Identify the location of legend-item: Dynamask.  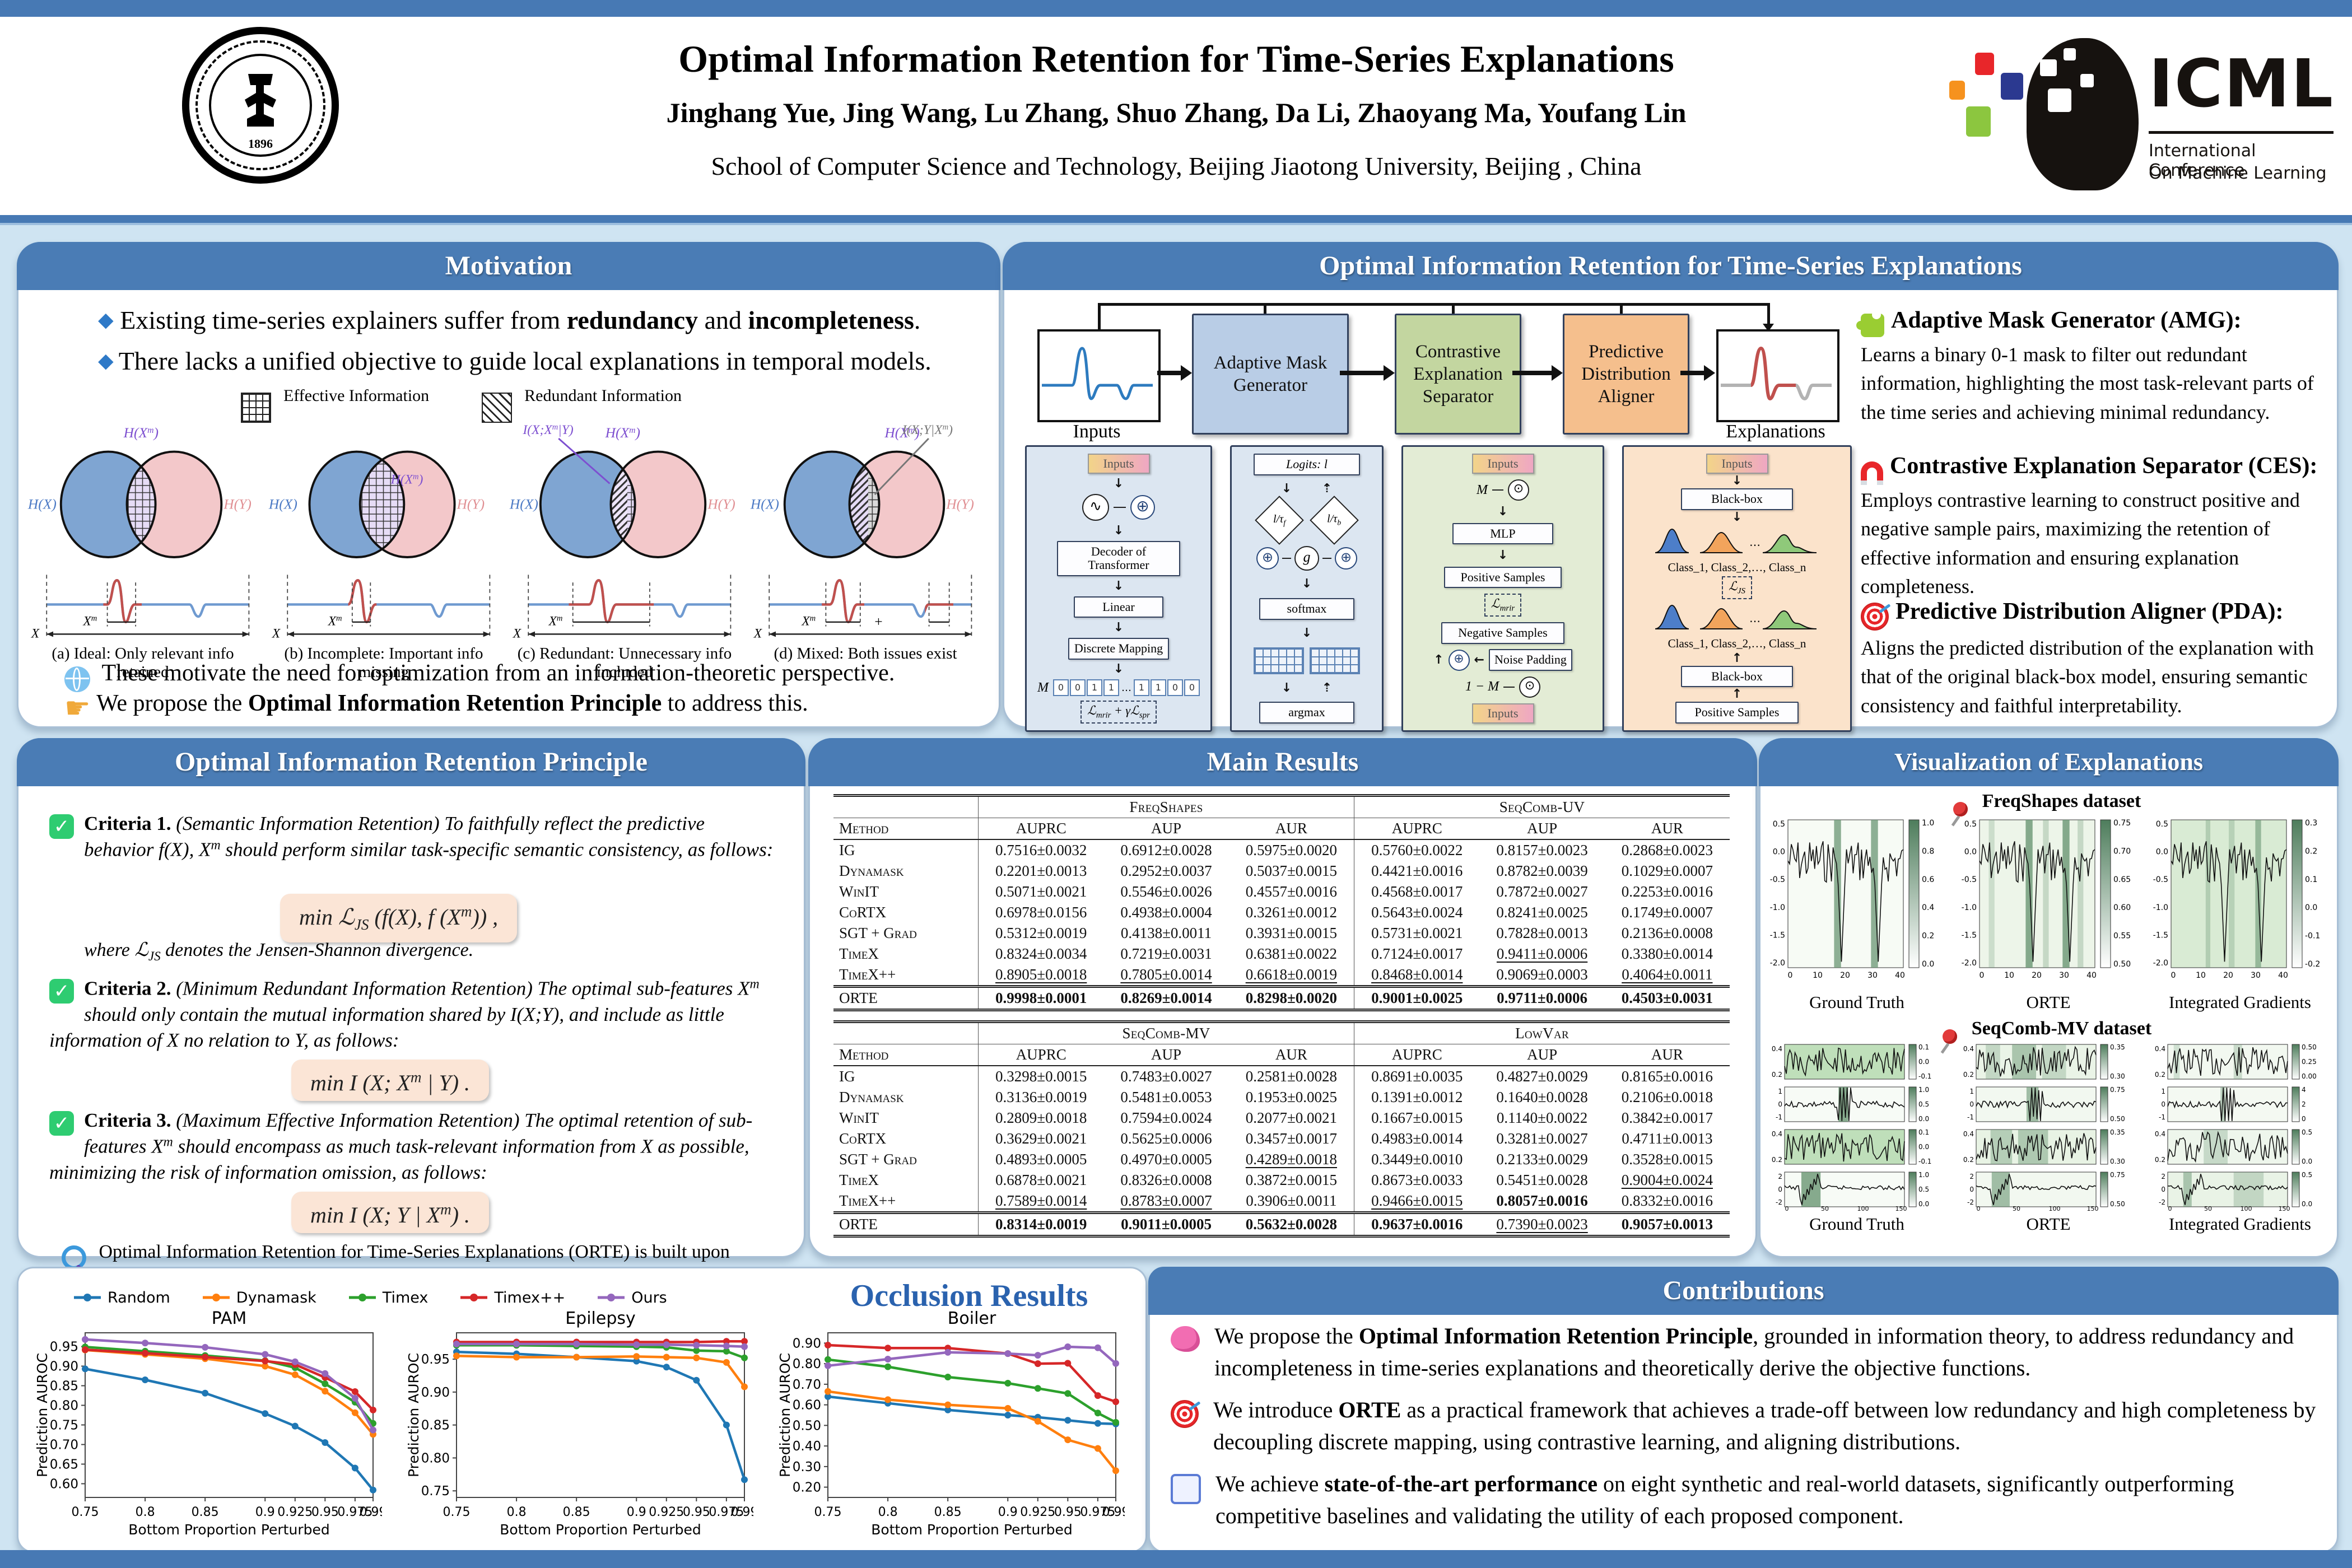
(259, 1298).